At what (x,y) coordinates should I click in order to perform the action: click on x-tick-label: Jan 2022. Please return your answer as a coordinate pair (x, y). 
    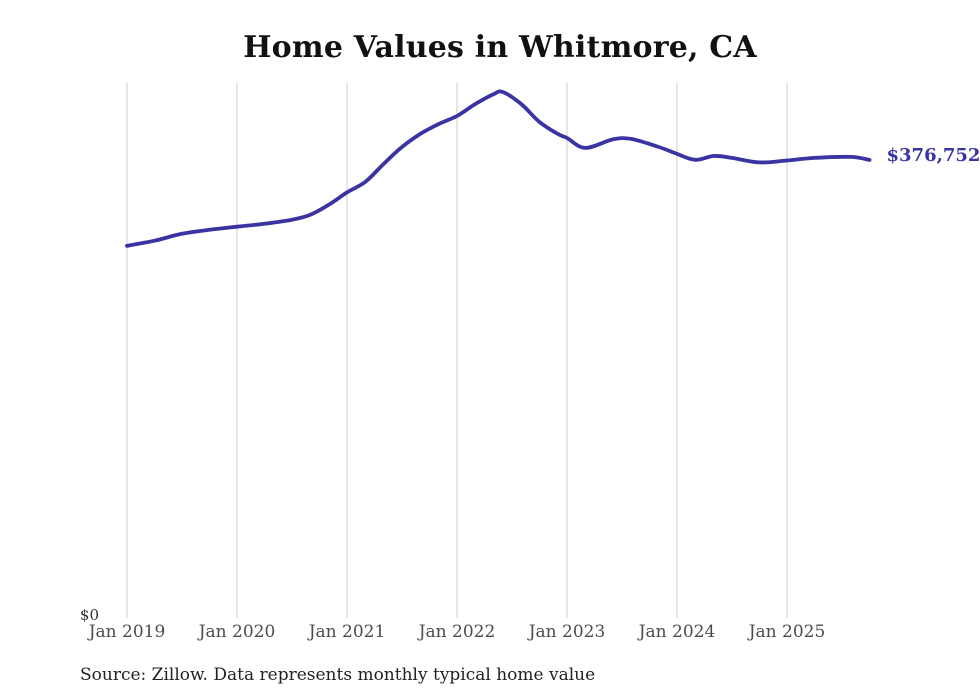
    Looking at the image, I should click on (457, 632).